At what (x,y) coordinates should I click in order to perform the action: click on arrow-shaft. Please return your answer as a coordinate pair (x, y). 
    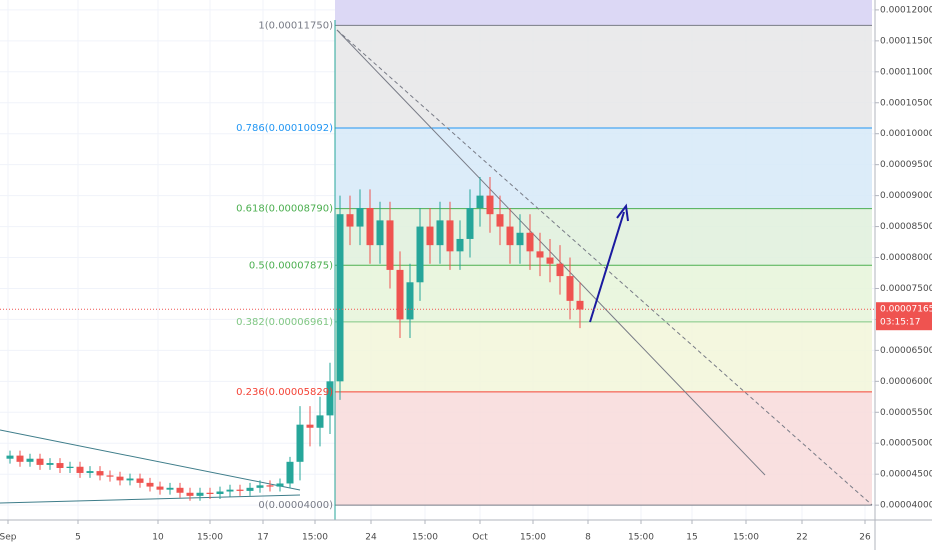
    Looking at the image, I should click on (607, 267).